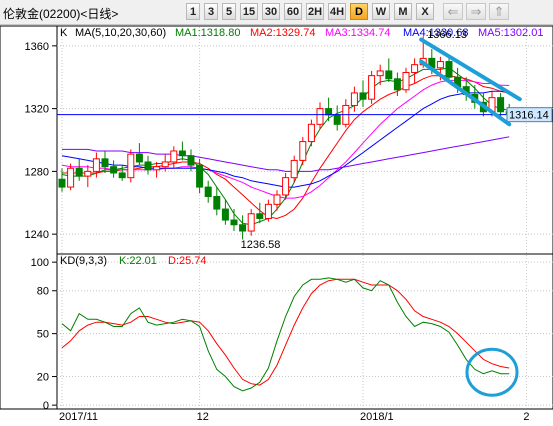 The image size is (553, 426). Describe the element at coordinates (211, 11) in the screenshot. I see `period-button-3: 3` at that location.